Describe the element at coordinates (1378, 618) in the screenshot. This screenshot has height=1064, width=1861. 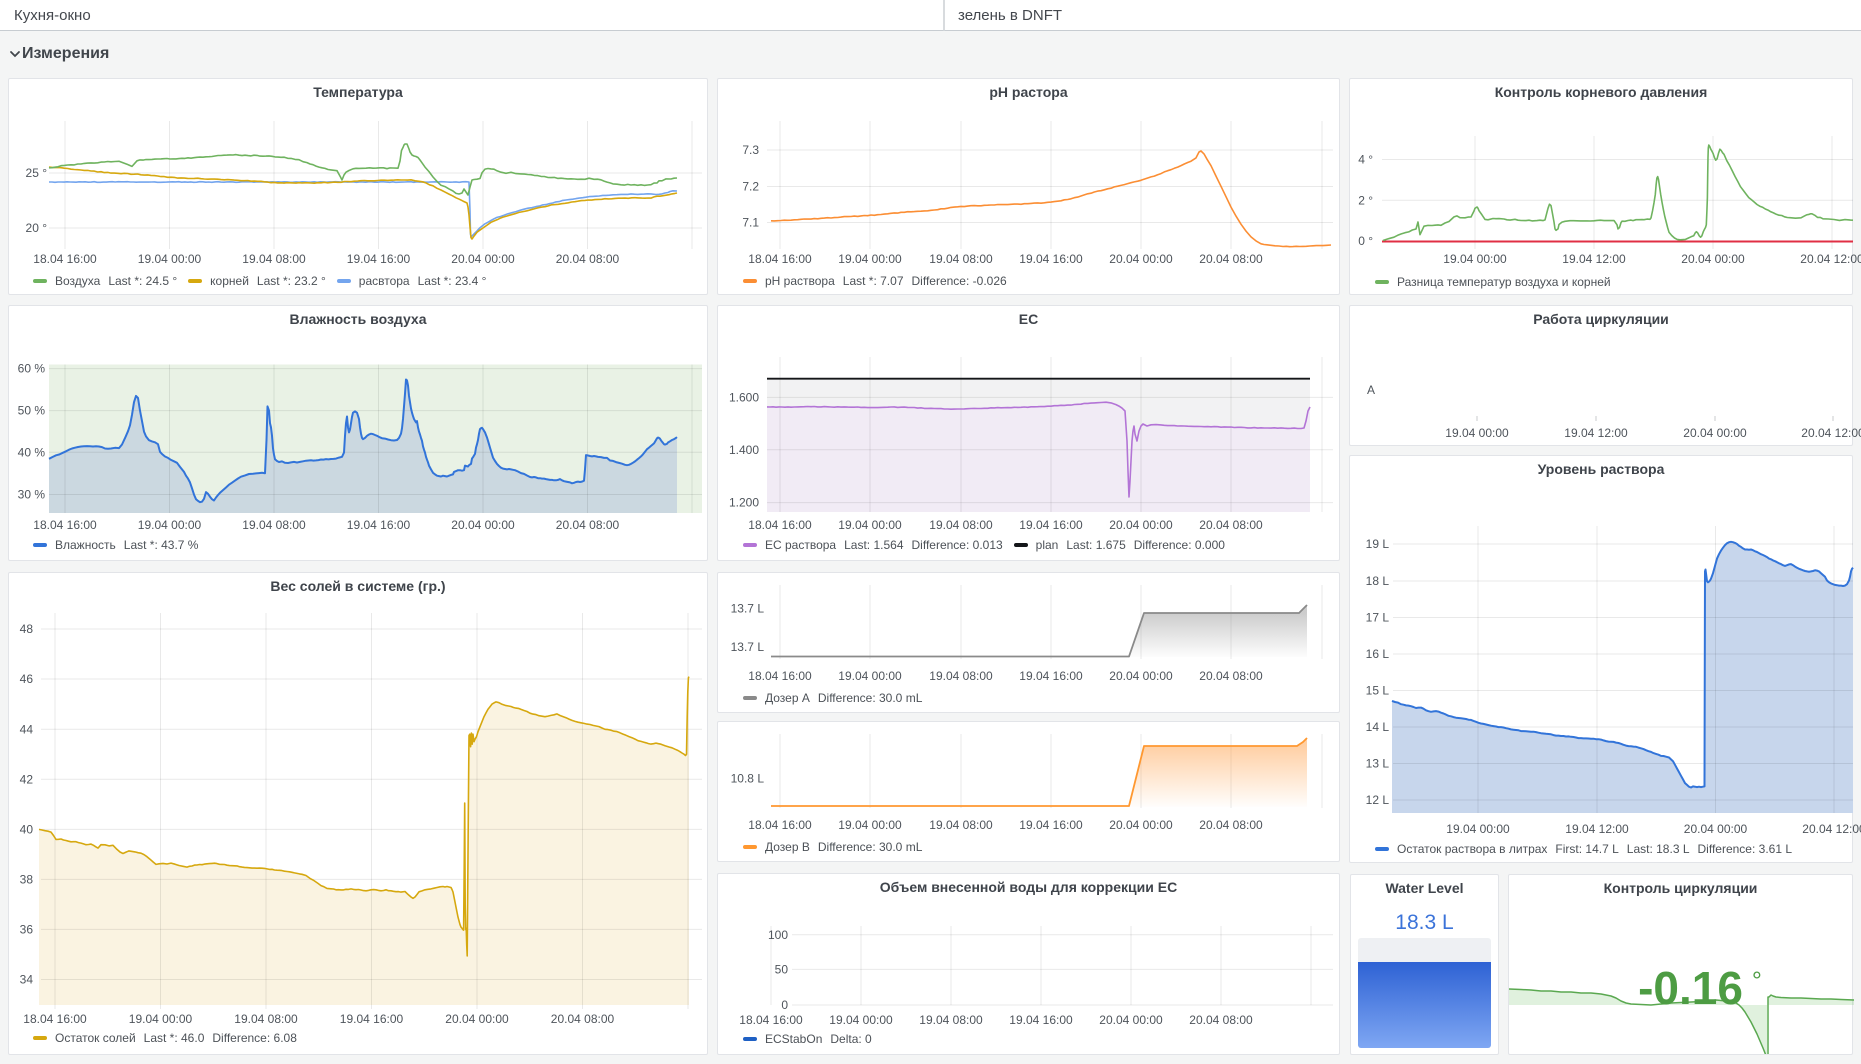
I see `svg-text: 17 L` at that location.